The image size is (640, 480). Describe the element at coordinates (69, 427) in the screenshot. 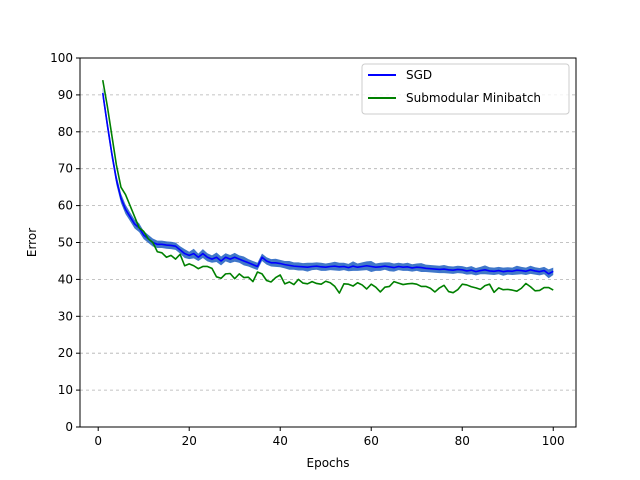

I see `y-tick-label-0: 0` at that location.